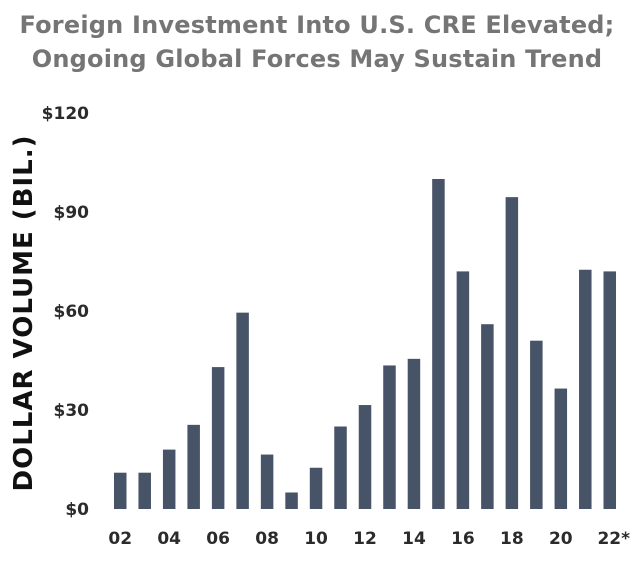  Describe the element at coordinates (77, 510) in the screenshot. I see `y-tick-label: $0` at that location.